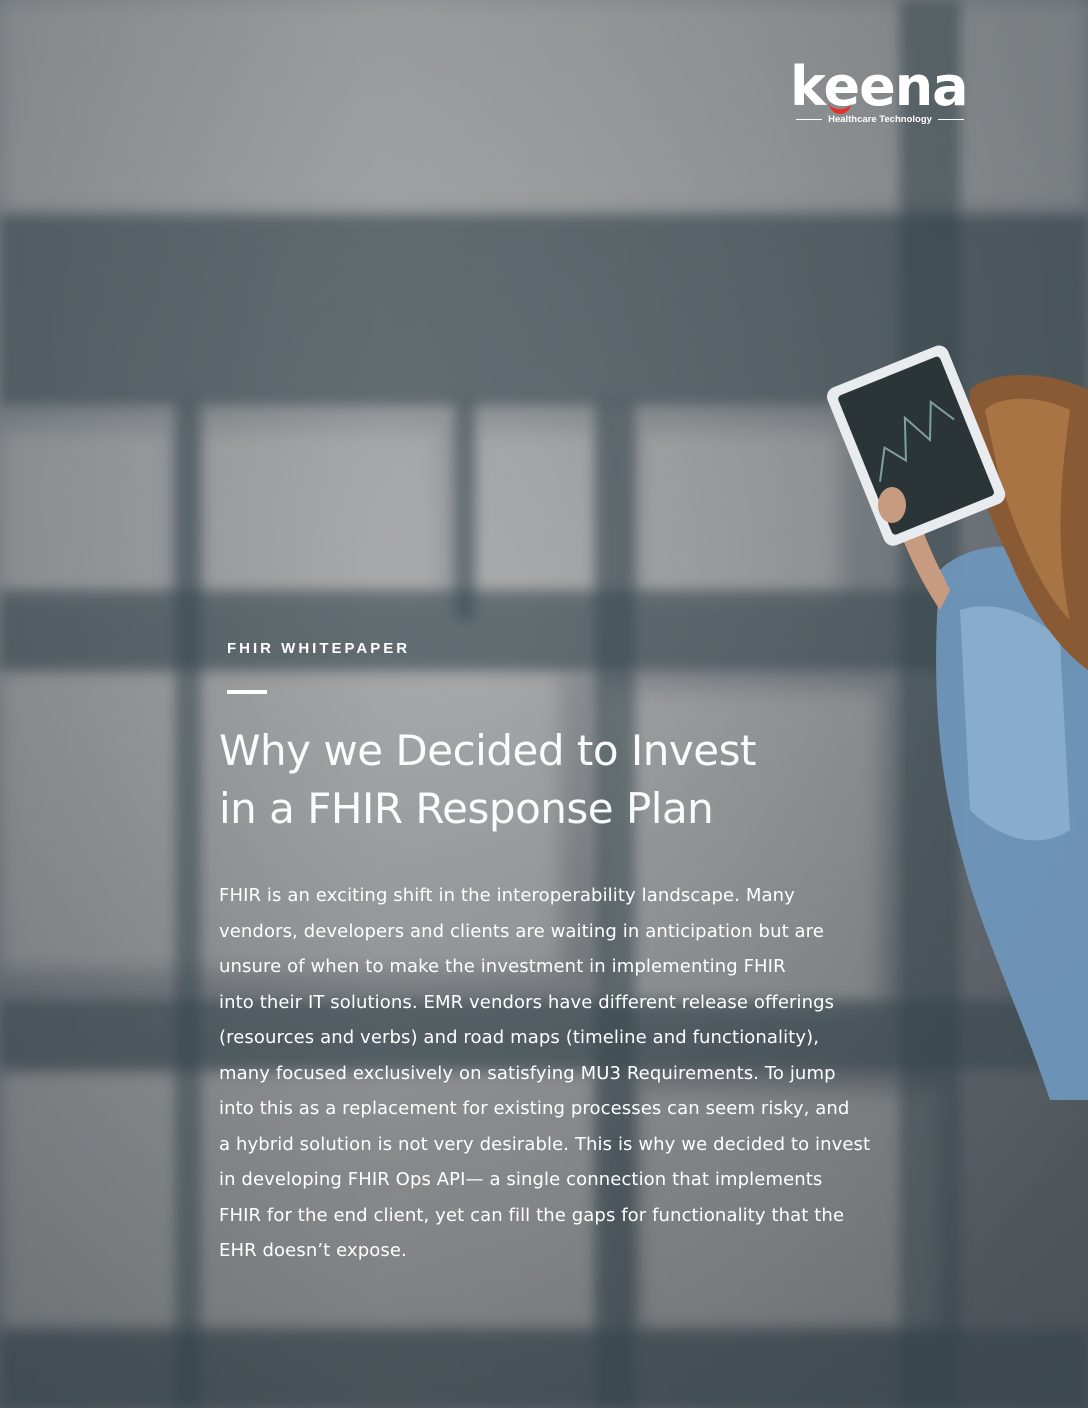 This screenshot has width=1088, height=1408. I want to click on title-line: in a FHIR Response Plan, so click(466, 808).